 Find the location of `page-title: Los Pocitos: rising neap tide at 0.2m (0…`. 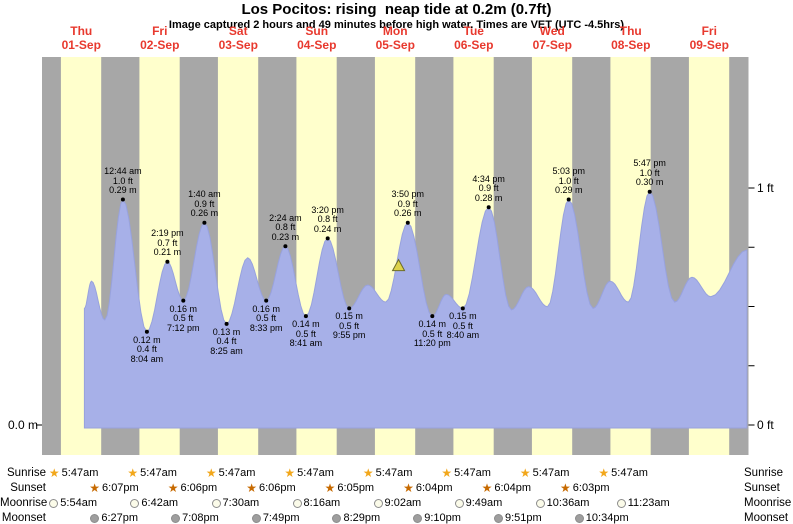

page-title: Los Pocitos: rising neap tide at 0.2m (0… is located at coordinates (396, 9).